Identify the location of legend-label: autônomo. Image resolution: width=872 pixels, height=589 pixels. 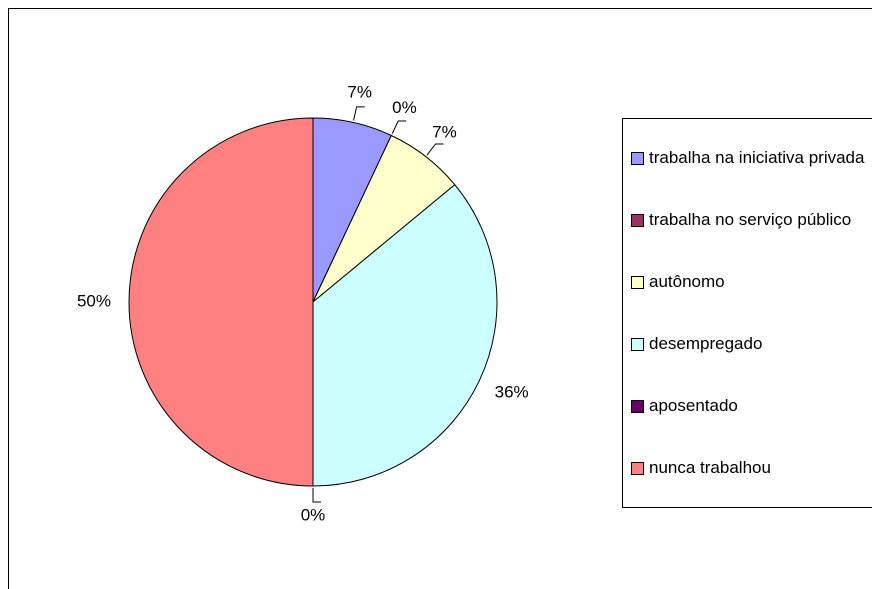
(687, 281).